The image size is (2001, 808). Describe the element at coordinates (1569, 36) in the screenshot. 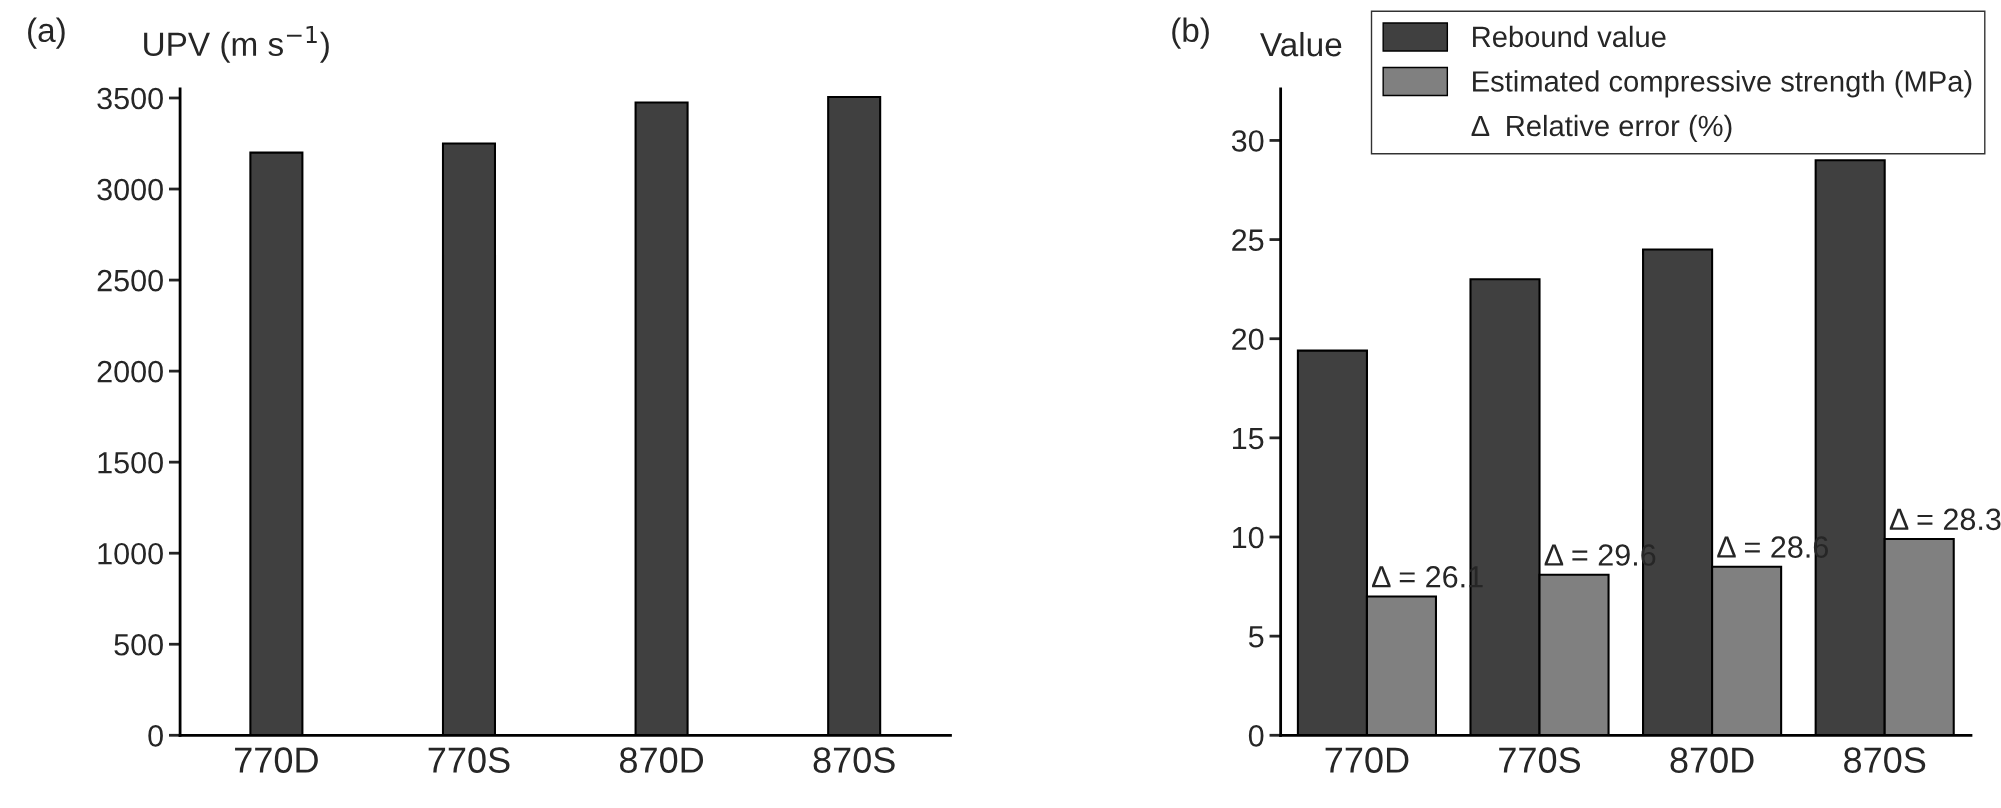

I see `legend-label: Rebound value` at that location.